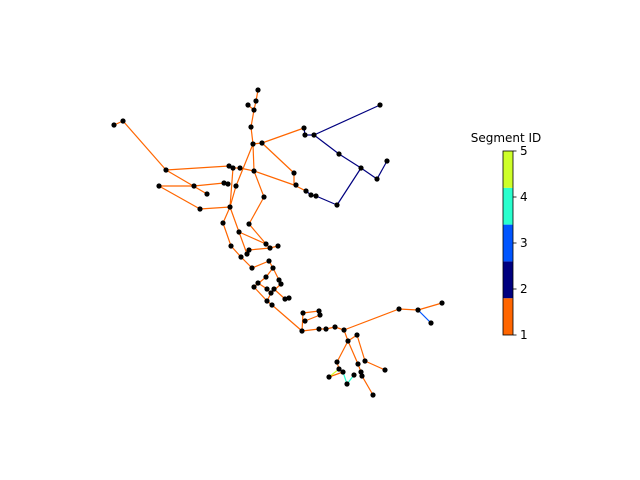 This screenshot has width=640, height=480. I want to click on colorbar: Segment ID 1 2 3 4 5, so click(506, 236).